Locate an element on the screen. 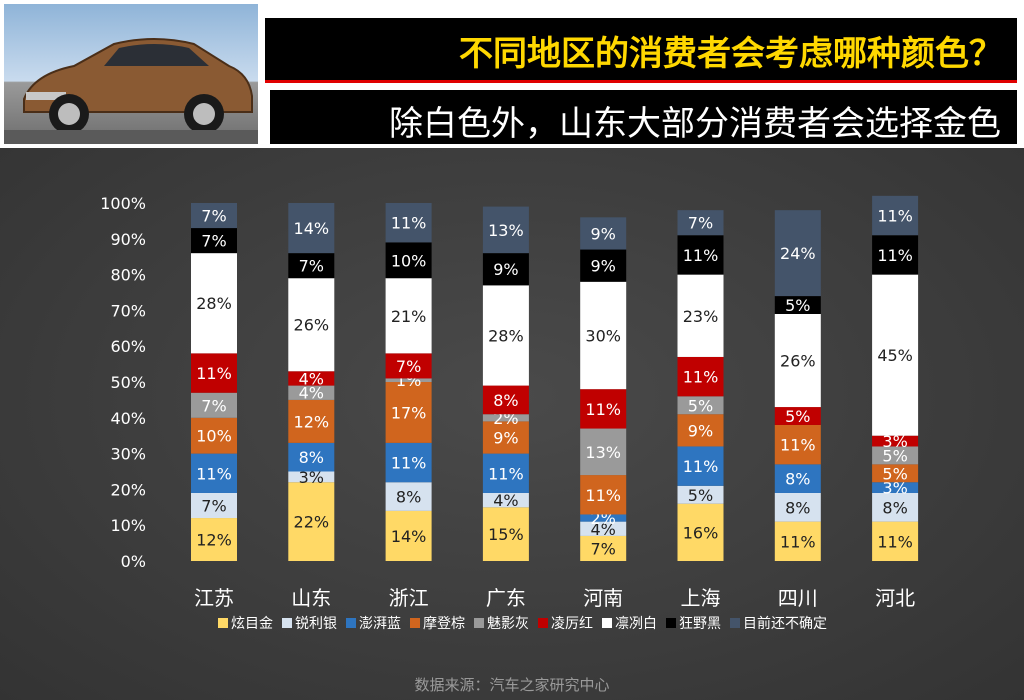 Image resolution: width=1024 pixels, height=700 pixels. subtitle-bar: 除白色外，山东大部分消费者会选择金色 is located at coordinates (643, 117).